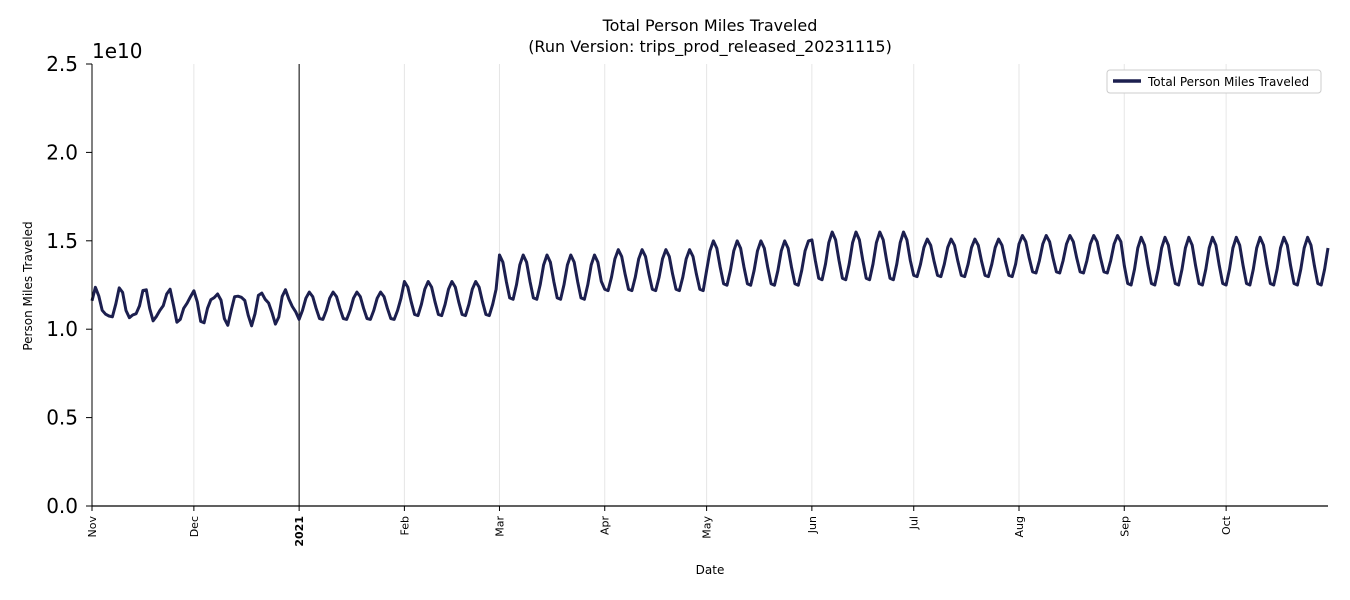 This screenshot has height=600, width=1350. I want to click on y-tick-label: 2.5, so click(62, 64).